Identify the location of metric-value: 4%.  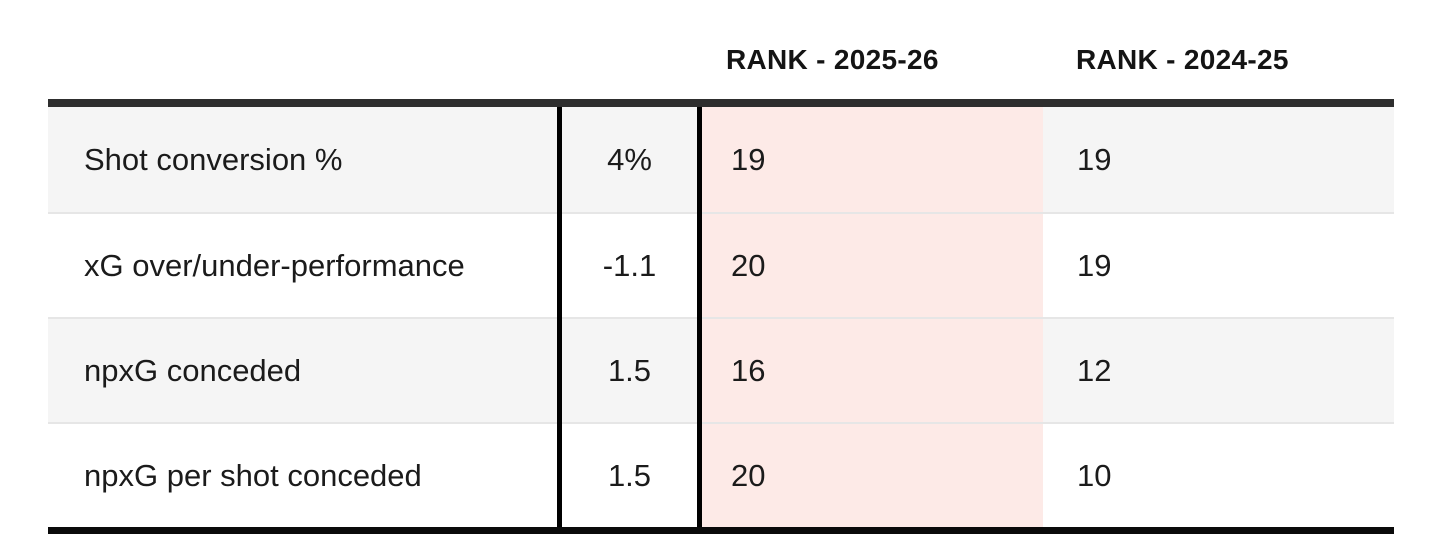
(629, 159).